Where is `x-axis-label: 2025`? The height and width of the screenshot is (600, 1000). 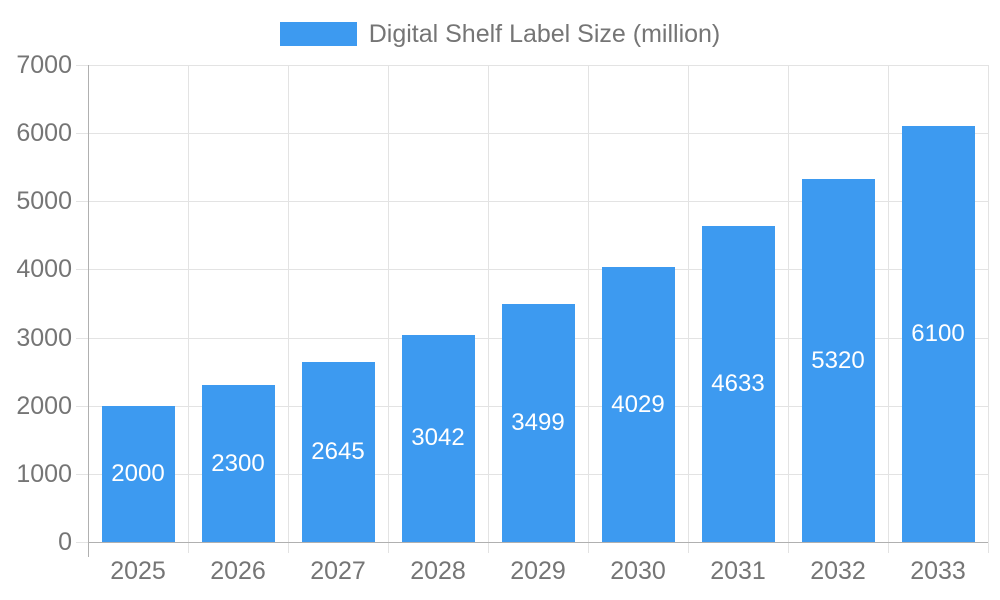 x-axis-label: 2025 is located at coordinates (138, 571).